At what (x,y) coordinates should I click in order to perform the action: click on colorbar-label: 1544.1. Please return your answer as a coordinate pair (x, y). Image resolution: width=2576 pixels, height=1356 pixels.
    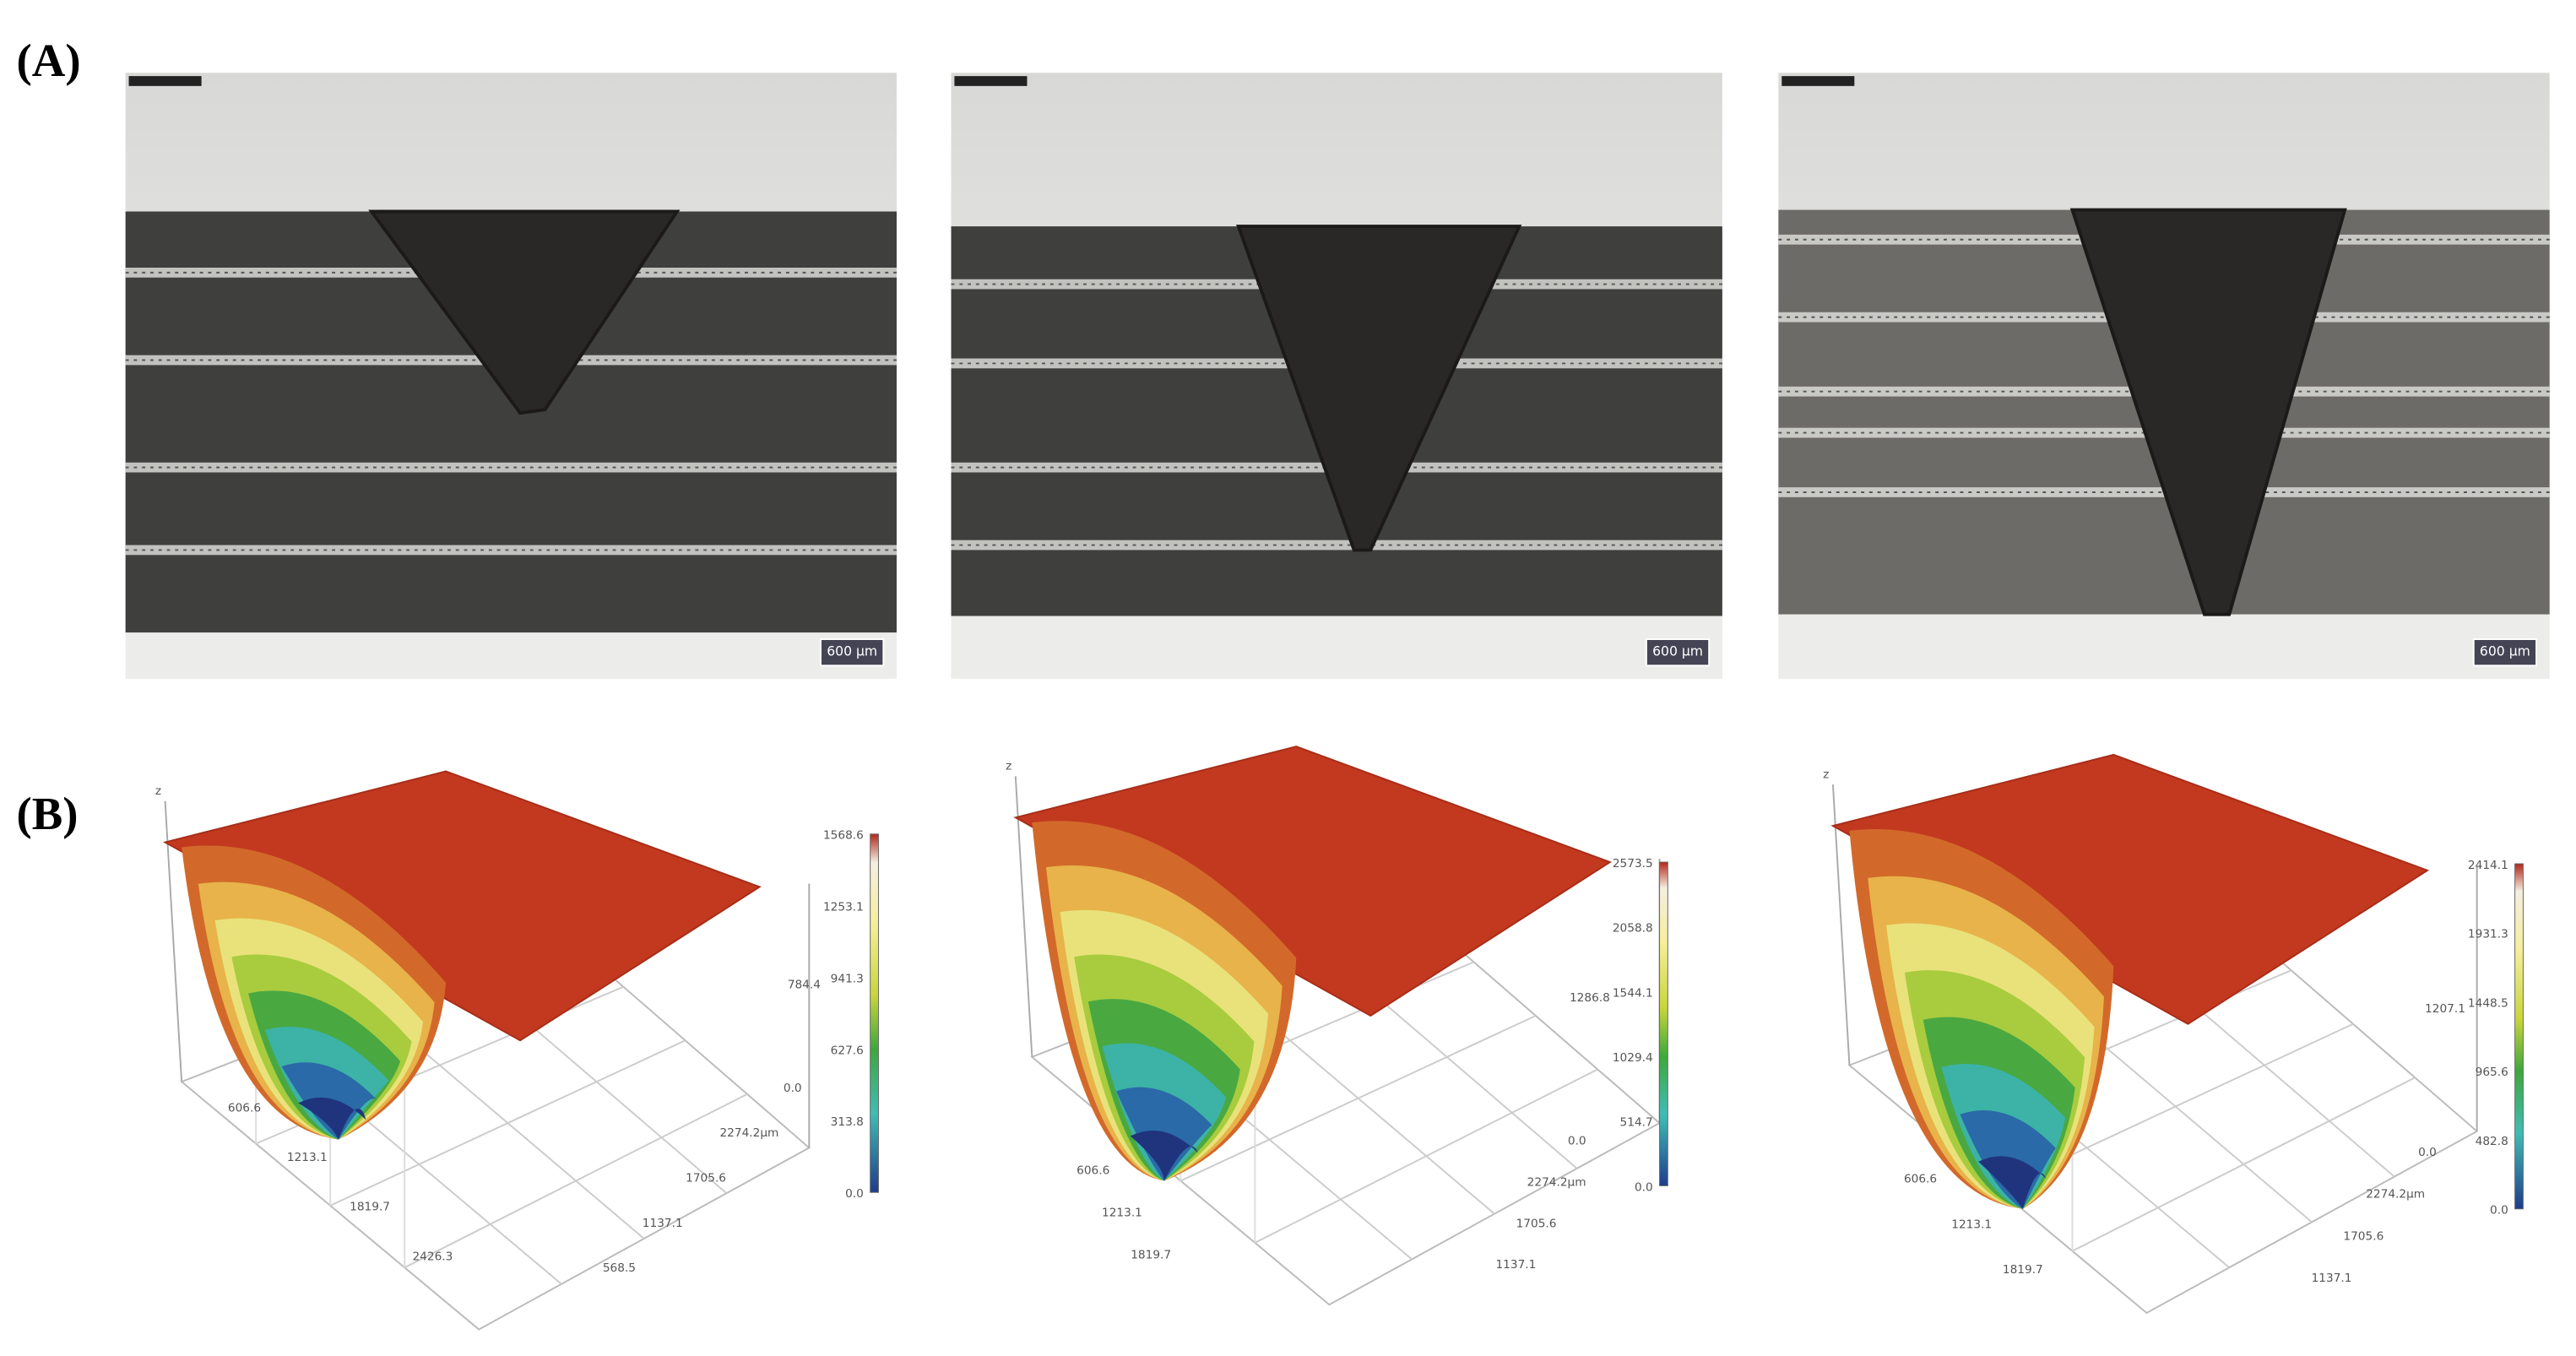
    Looking at the image, I should click on (1633, 993).